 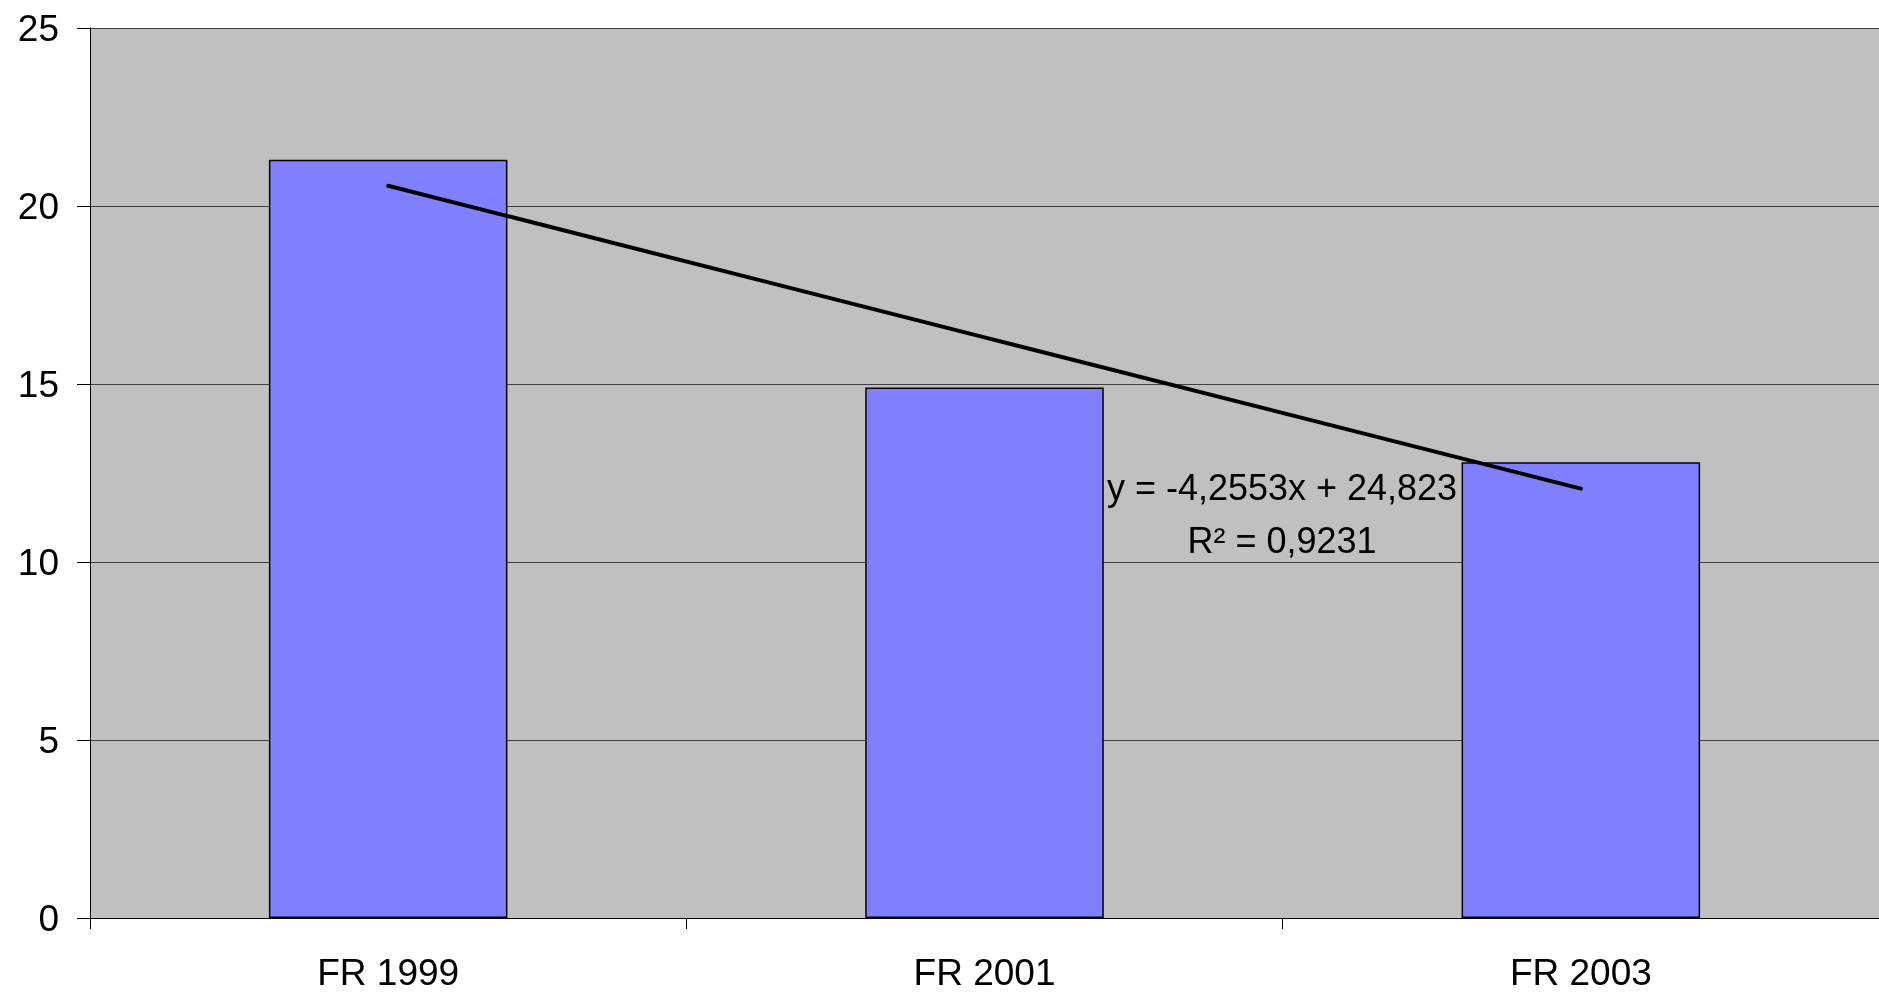 I want to click on y-tick-label: 15, so click(x=38, y=384).